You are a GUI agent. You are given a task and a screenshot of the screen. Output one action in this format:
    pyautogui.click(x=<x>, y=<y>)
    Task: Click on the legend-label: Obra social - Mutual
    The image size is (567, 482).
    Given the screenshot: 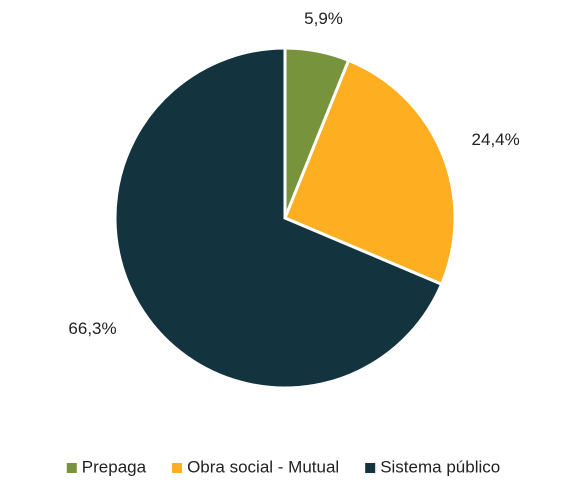 What is the action you would take?
    pyautogui.click(x=263, y=466)
    